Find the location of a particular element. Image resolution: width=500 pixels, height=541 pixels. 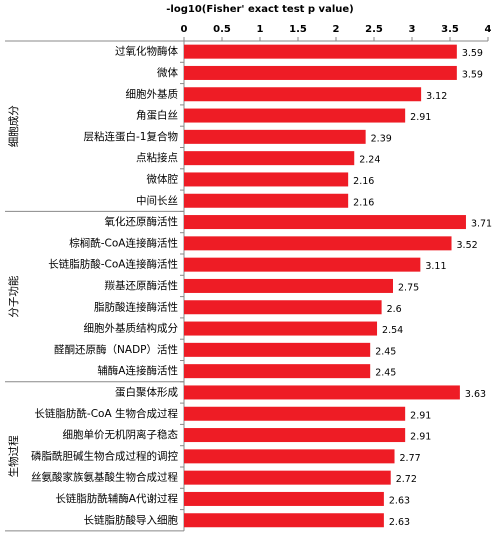

value-label: 3.63 is located at coordinates (475, 394).